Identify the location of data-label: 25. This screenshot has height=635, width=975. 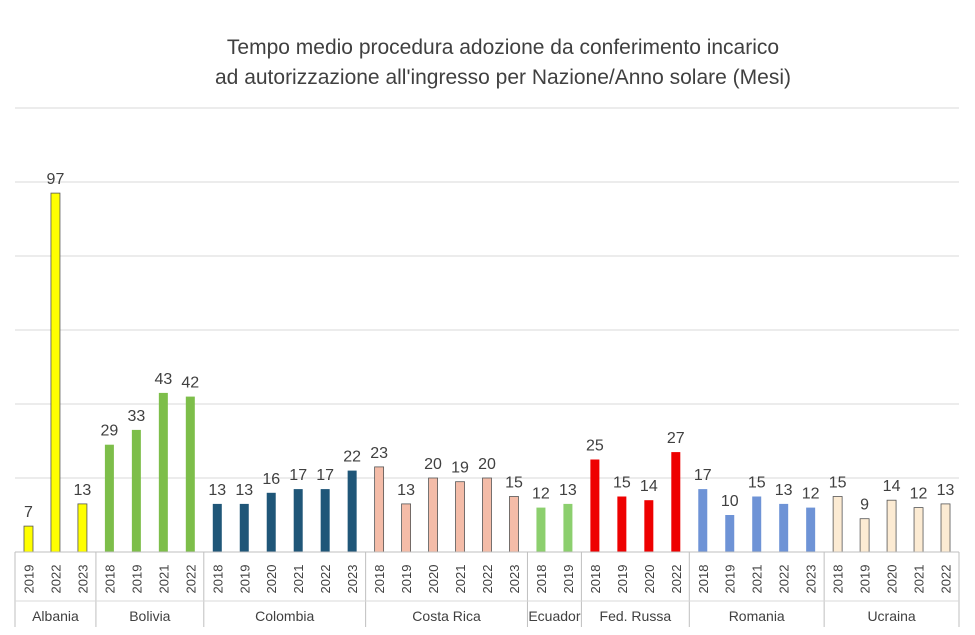
(595, 446).